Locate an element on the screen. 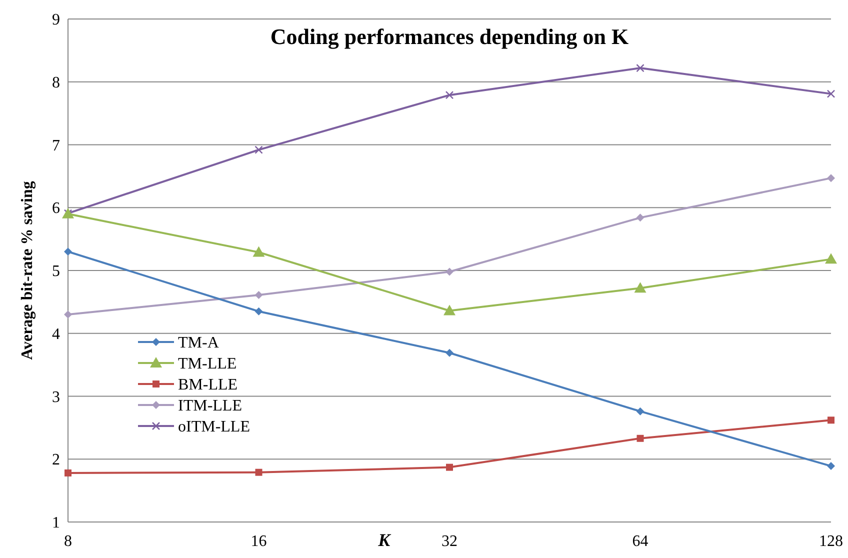 Image resolution: width=848 pixels, height=558 pixels. y-tick-label: 7 is located at coordinates (56, 145).